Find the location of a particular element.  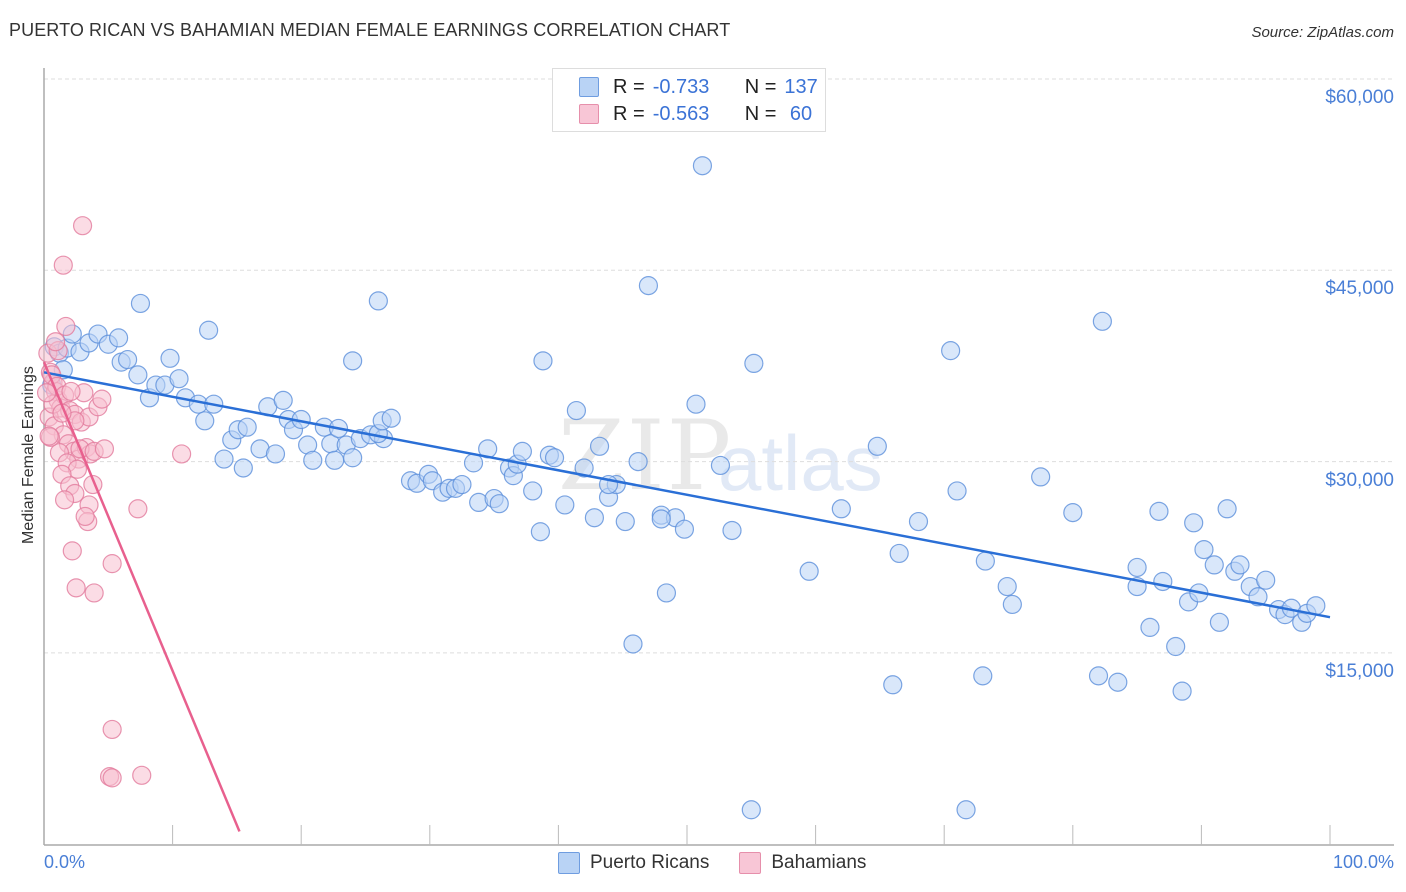

x-axis-ticks is located at coordinates (751, 835).